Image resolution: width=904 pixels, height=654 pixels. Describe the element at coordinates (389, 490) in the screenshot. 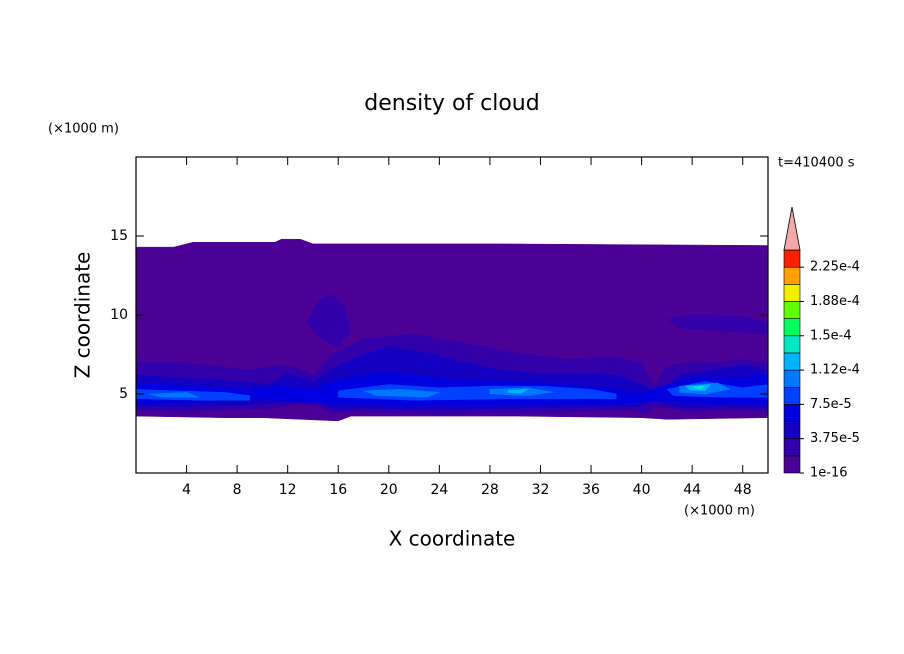

I see `x-tick-label: 20` at that location.